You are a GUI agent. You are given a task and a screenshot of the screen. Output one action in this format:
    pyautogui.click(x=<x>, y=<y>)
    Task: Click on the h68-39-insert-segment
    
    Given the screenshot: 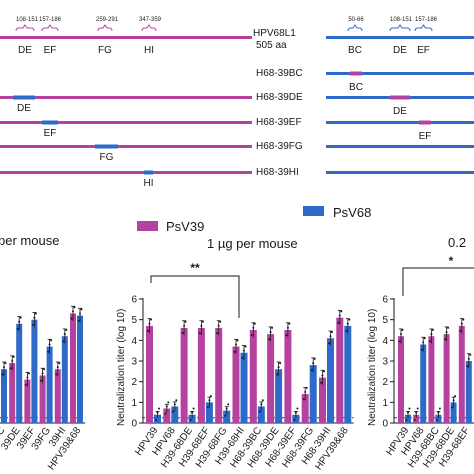 What is the action you would take?
    pyautogui.click(x=400, y=97)
    